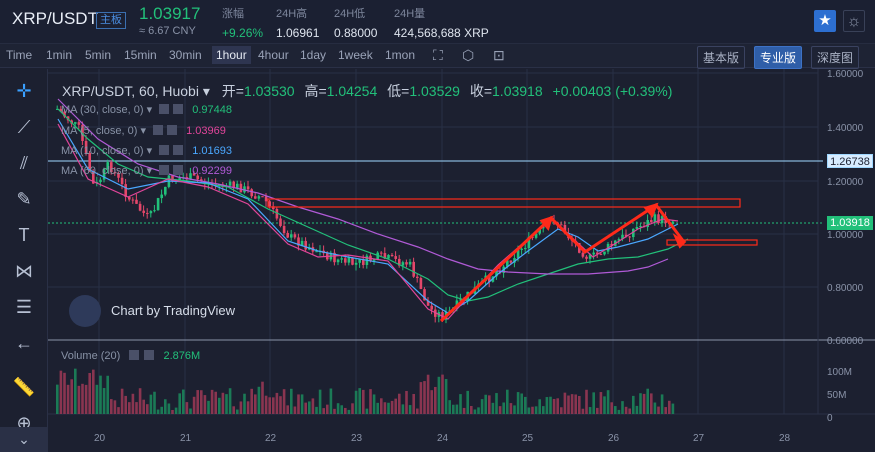  Describe the element at coordinates (102, 110) in the screenshot. I see `ma-30-label: MA (30, close, 0)` at that location.